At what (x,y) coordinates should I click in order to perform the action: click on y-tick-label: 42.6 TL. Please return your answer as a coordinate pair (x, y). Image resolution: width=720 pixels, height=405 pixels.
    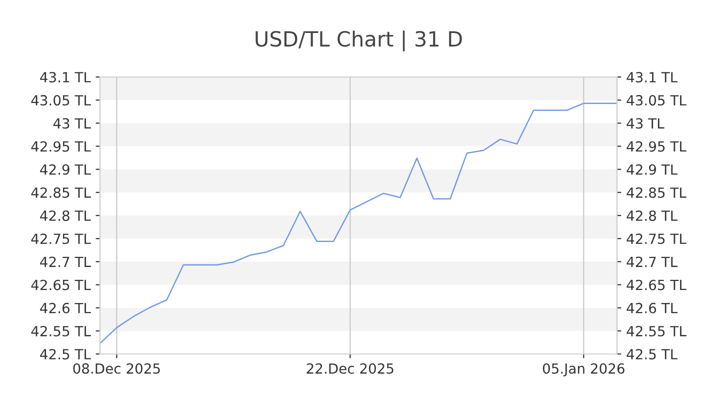
    Looking at the image, I should click on (65, 308).